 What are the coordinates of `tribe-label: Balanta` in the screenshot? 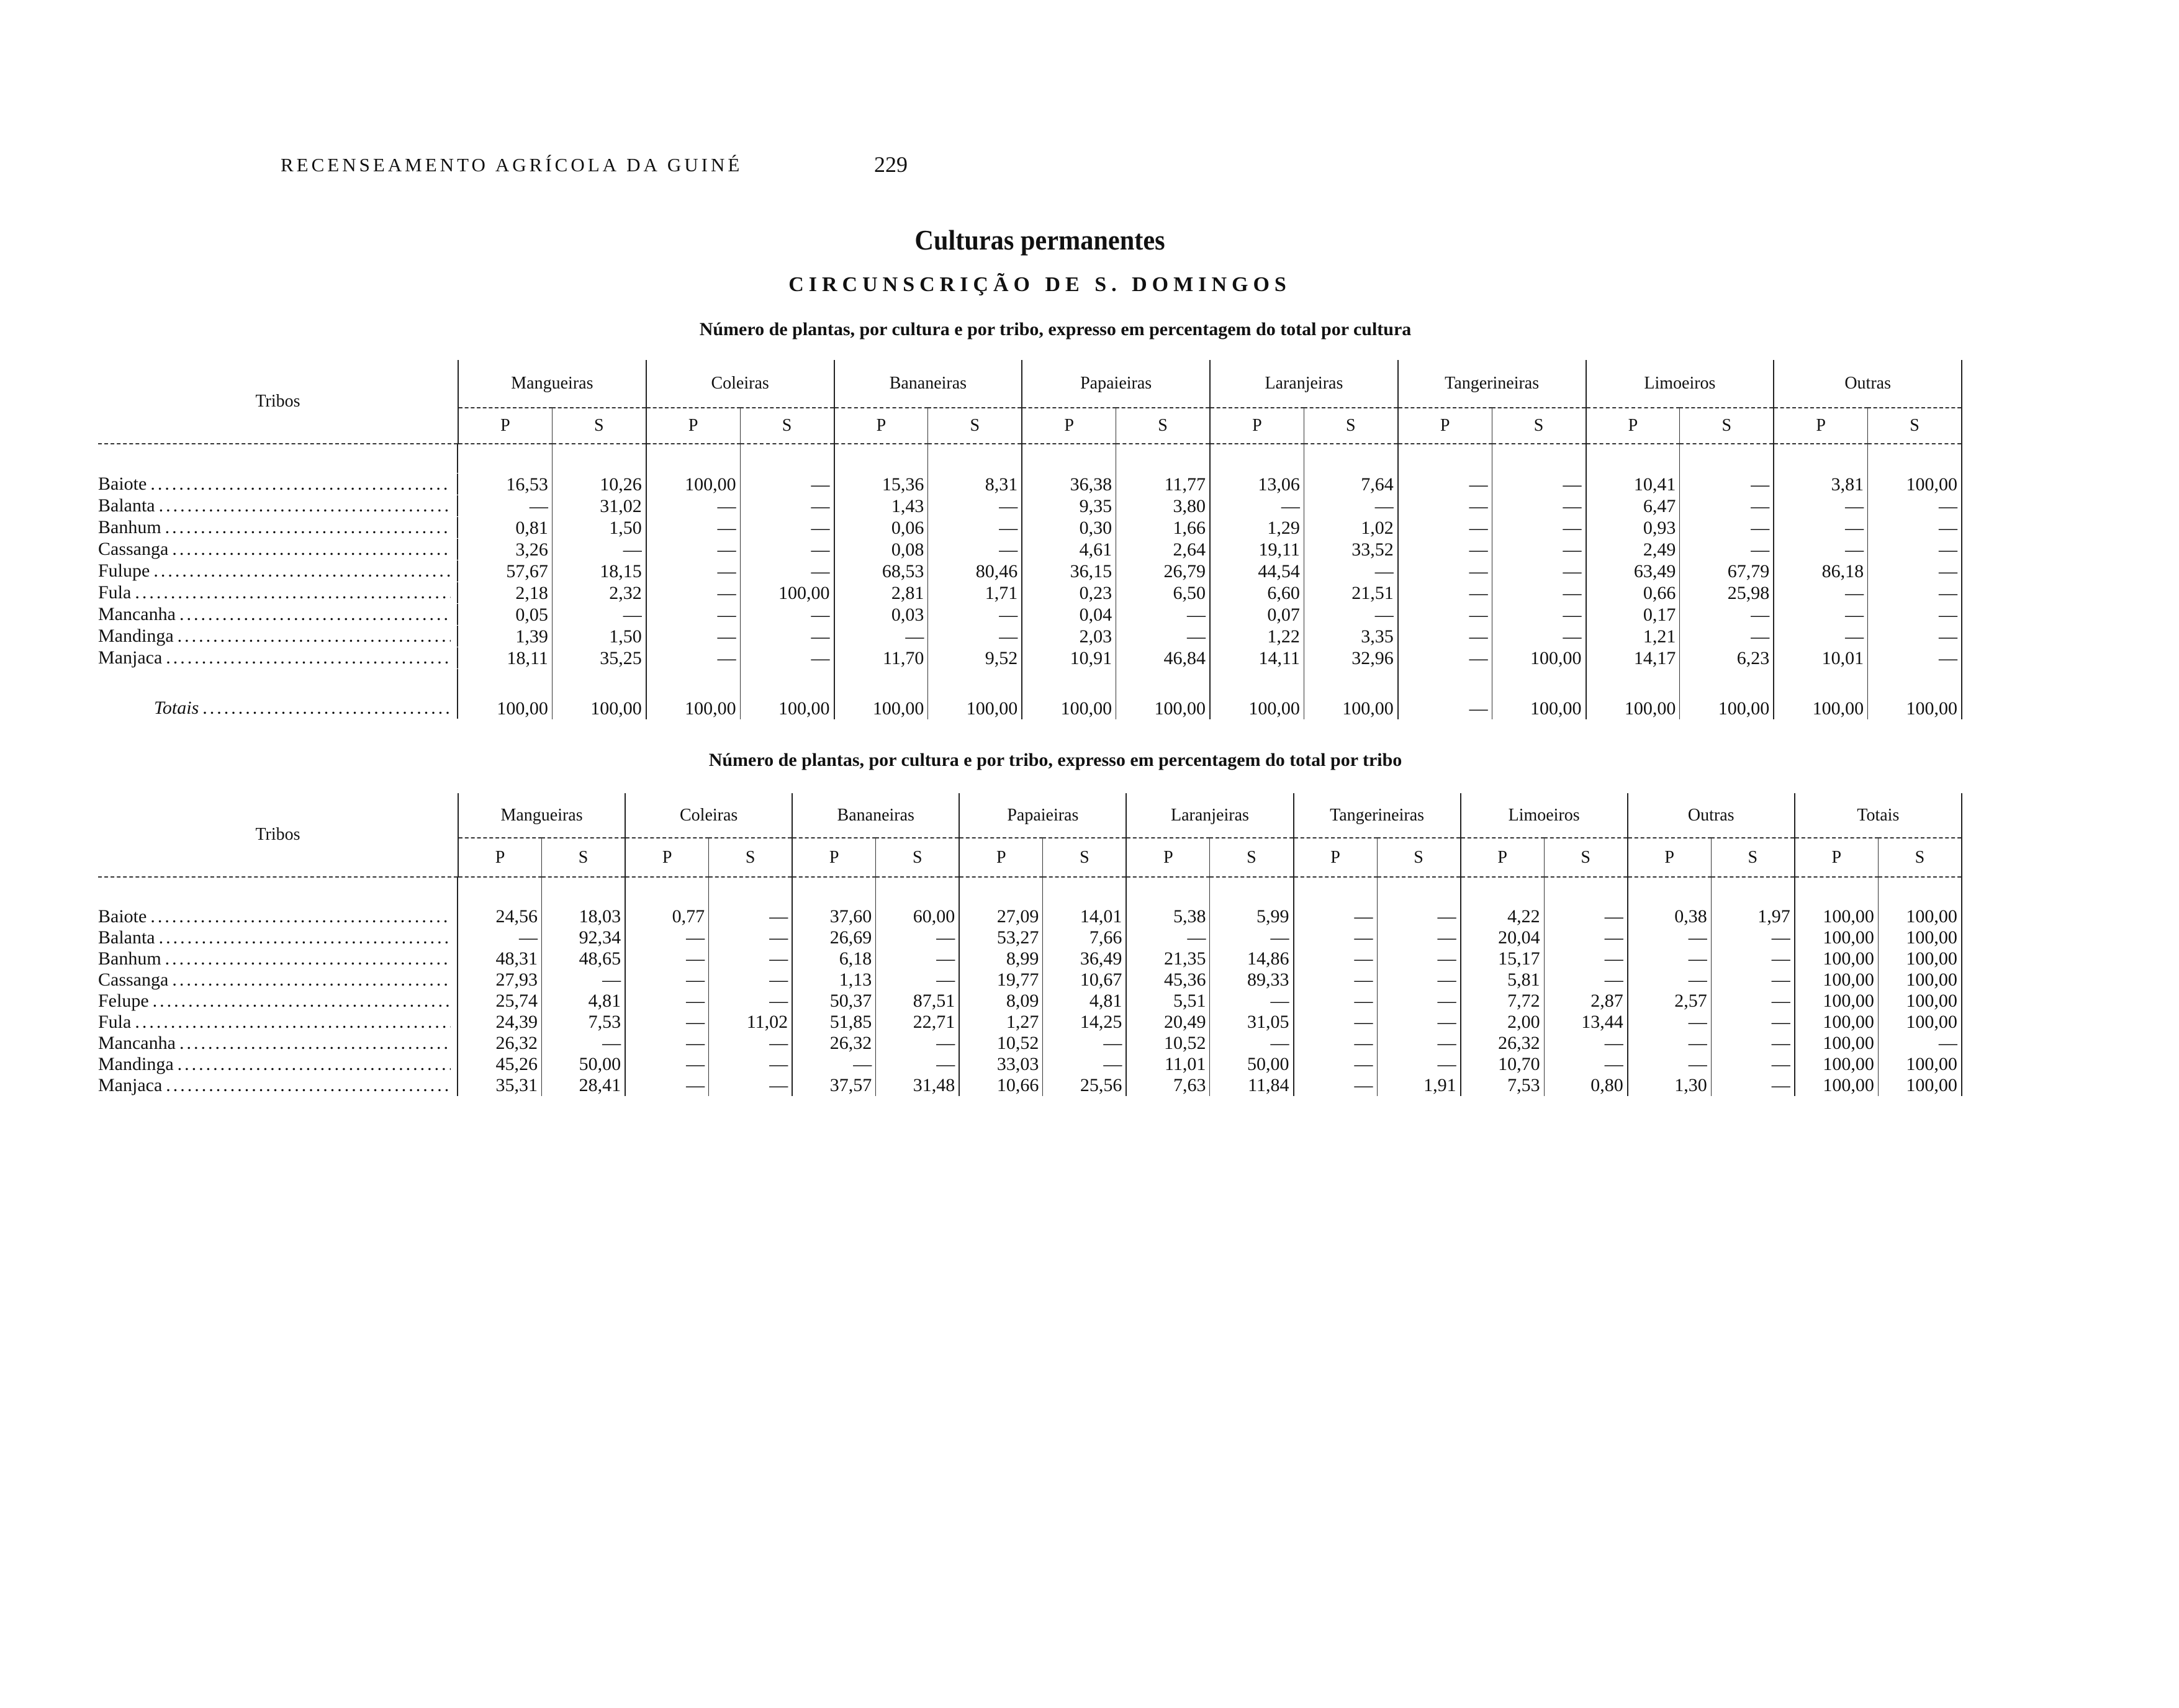 It's located at (126, 937).